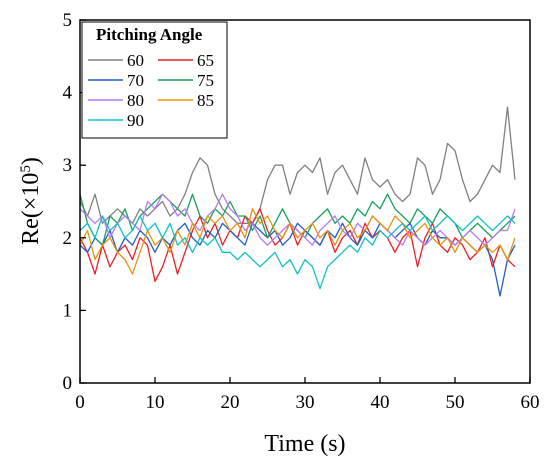 Image resolution: width=550 pixels, height=466 pixels. I want to click on y-tick-label-3: 3, so click(68, 165).